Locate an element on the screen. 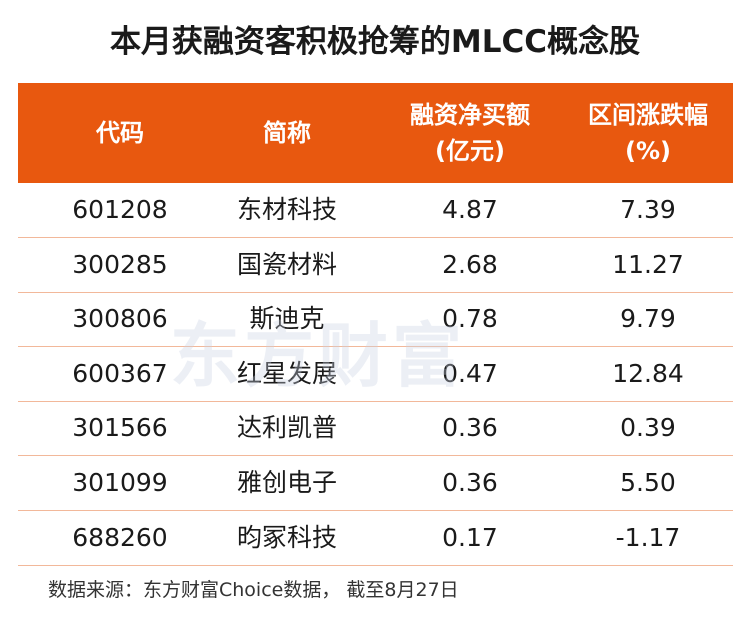  table-row: 601208 东材科技 4.87 7.39 is located at coordinates (375, 210).